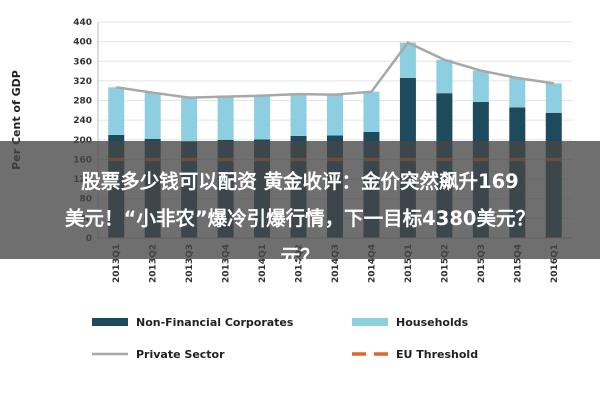 This screenshot has height=400, width=600. I want to click on y-tick-label: 240, so click(82, 121).